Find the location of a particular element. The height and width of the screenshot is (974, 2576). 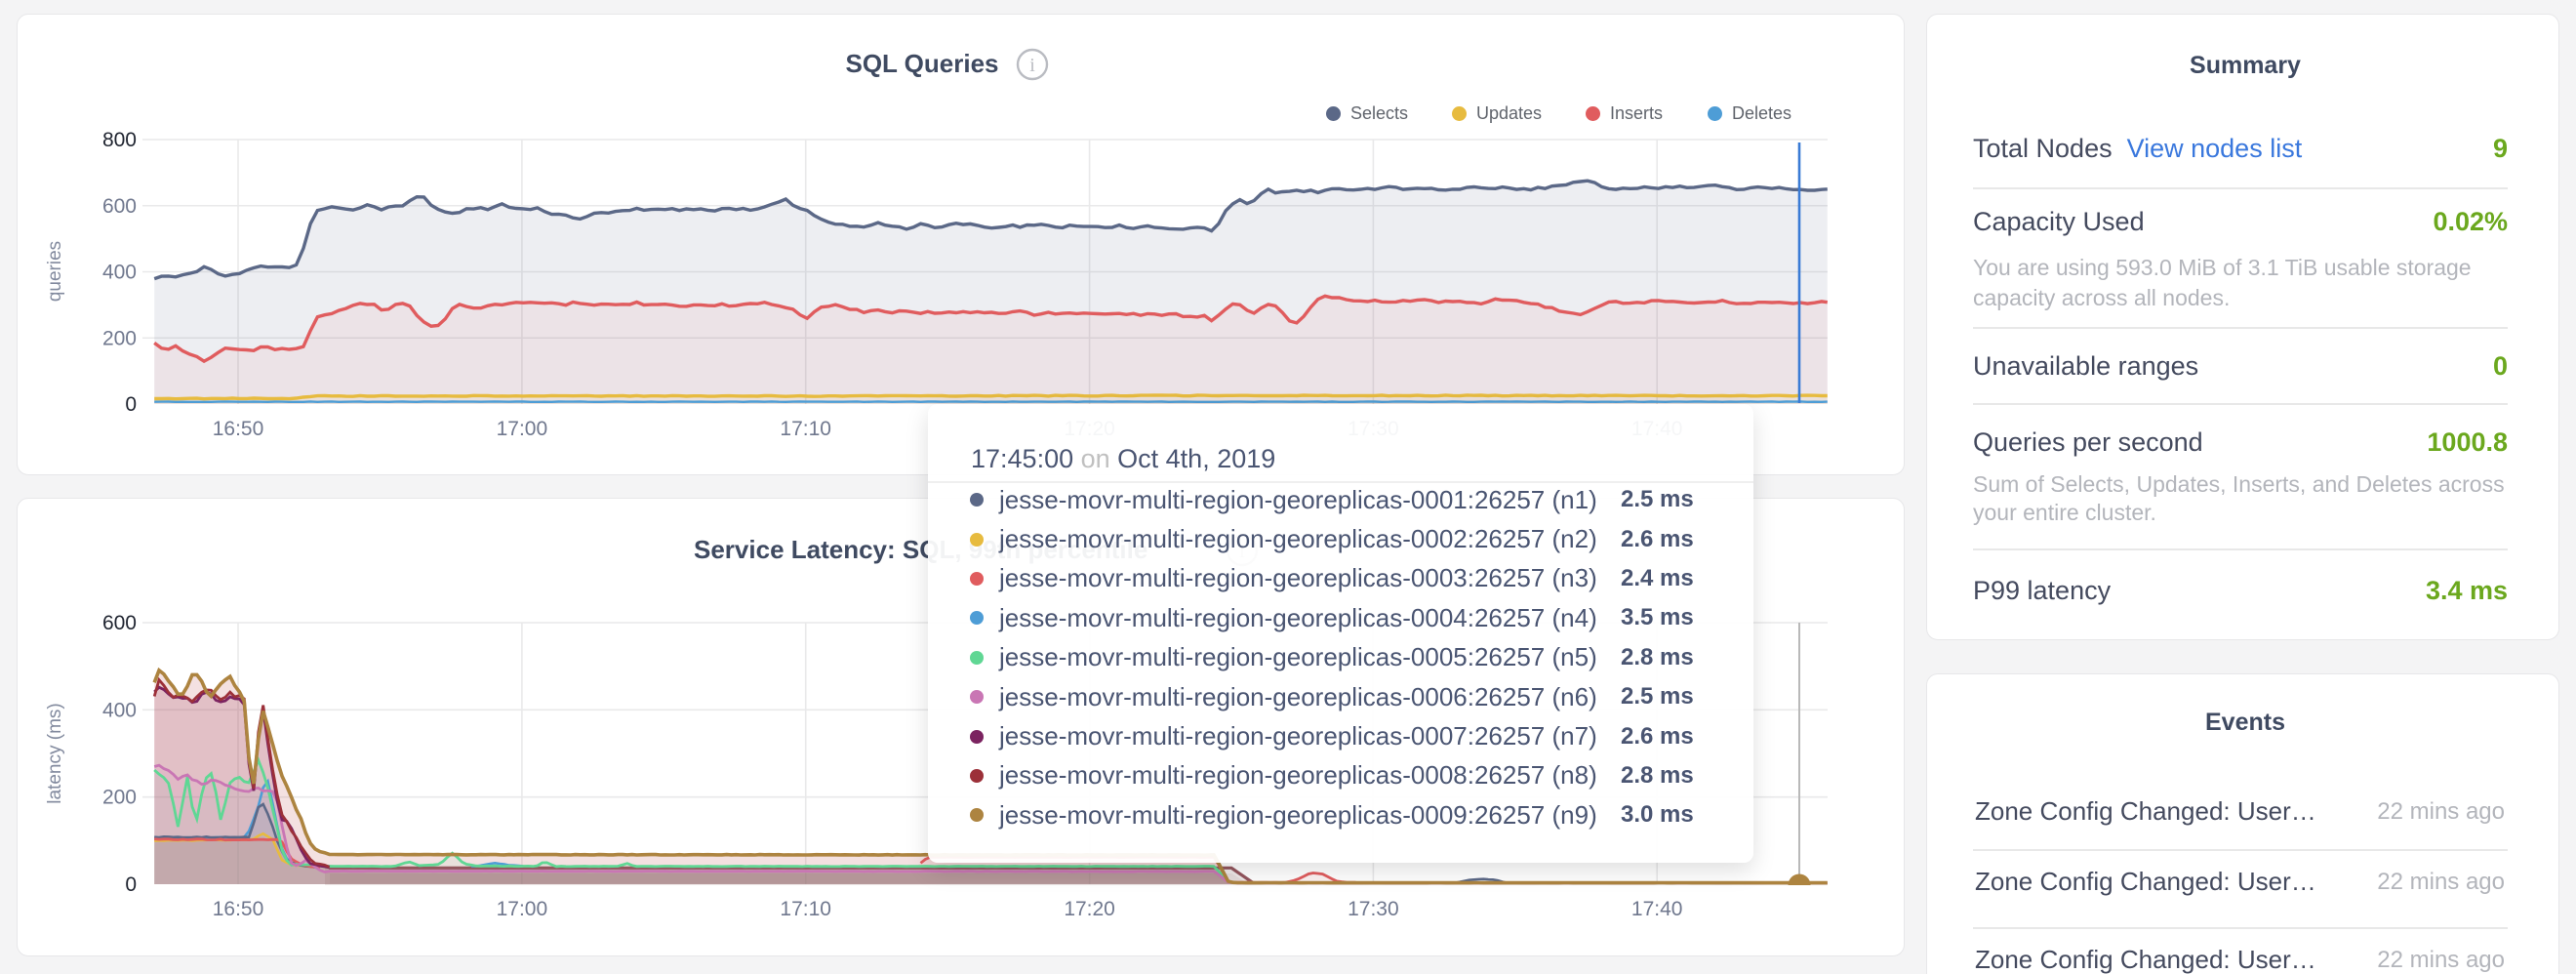

svg-text: queries is located at coordinates (55, 271).